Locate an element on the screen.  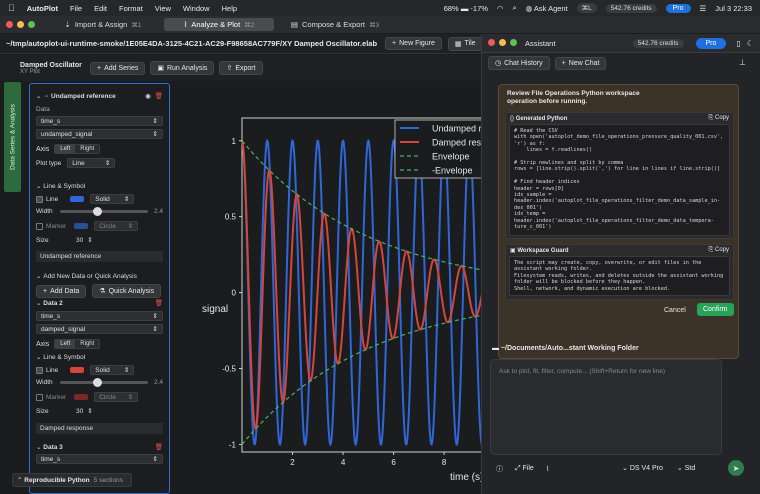
sidebar-icon: ▯ is located at coordinates (738, 43).